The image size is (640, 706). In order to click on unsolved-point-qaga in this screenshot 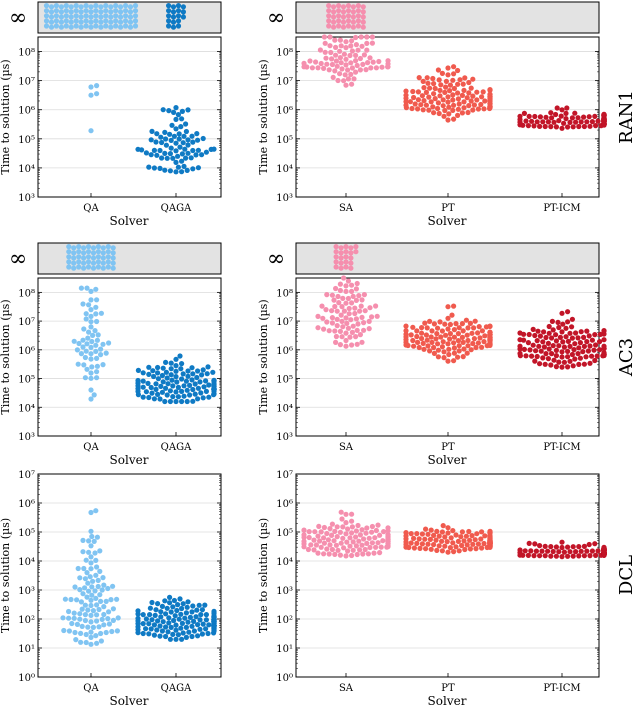, I will do `click(178, 11)`.